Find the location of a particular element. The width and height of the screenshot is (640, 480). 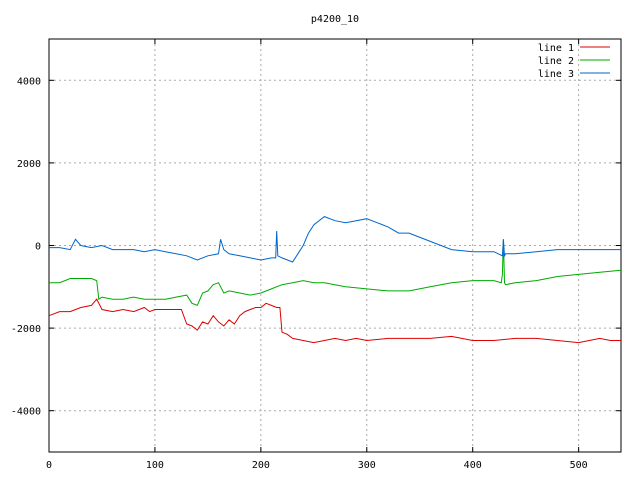

x-tick-label: 300 is located at coordinates (367, 465).